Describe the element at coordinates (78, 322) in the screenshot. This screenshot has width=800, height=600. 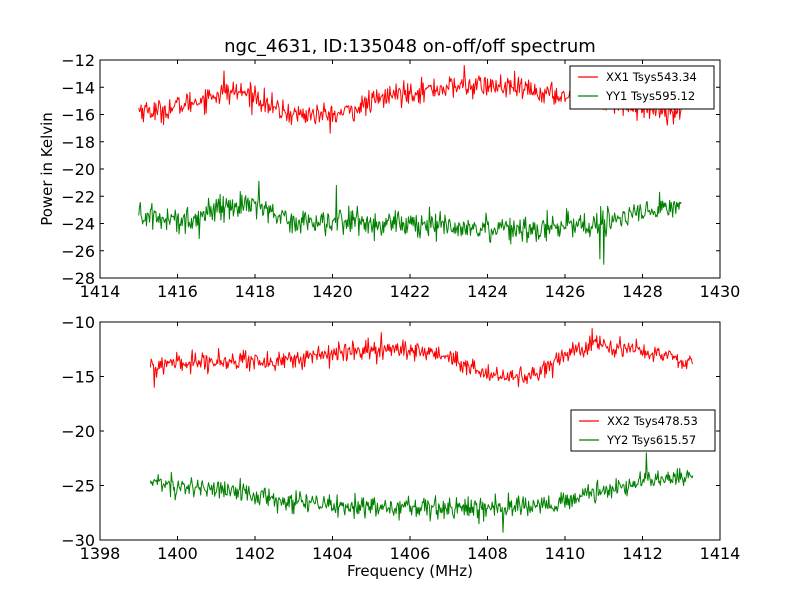
I see `y-tick-label: −10` at that location.